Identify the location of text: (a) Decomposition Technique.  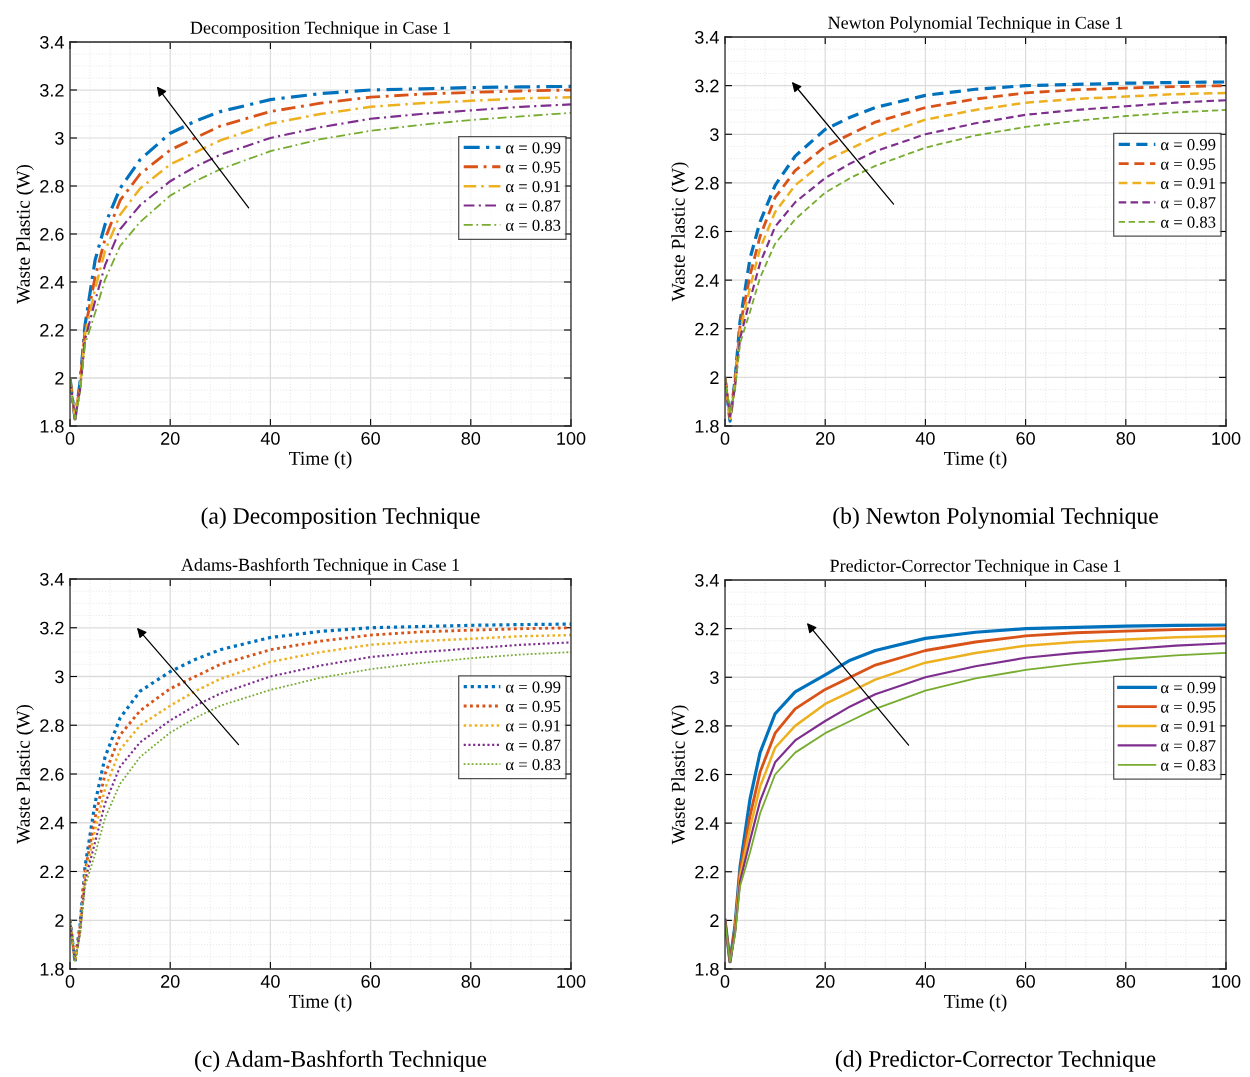
(340, 518).